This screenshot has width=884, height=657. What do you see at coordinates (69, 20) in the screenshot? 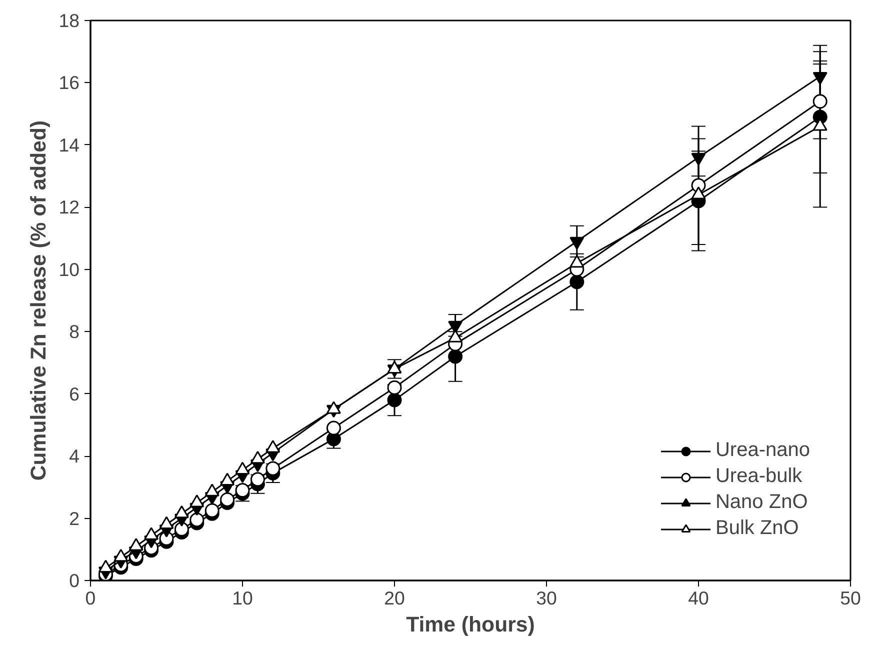
I see `y-tick-label: 18` at bounding box center [69, 20].